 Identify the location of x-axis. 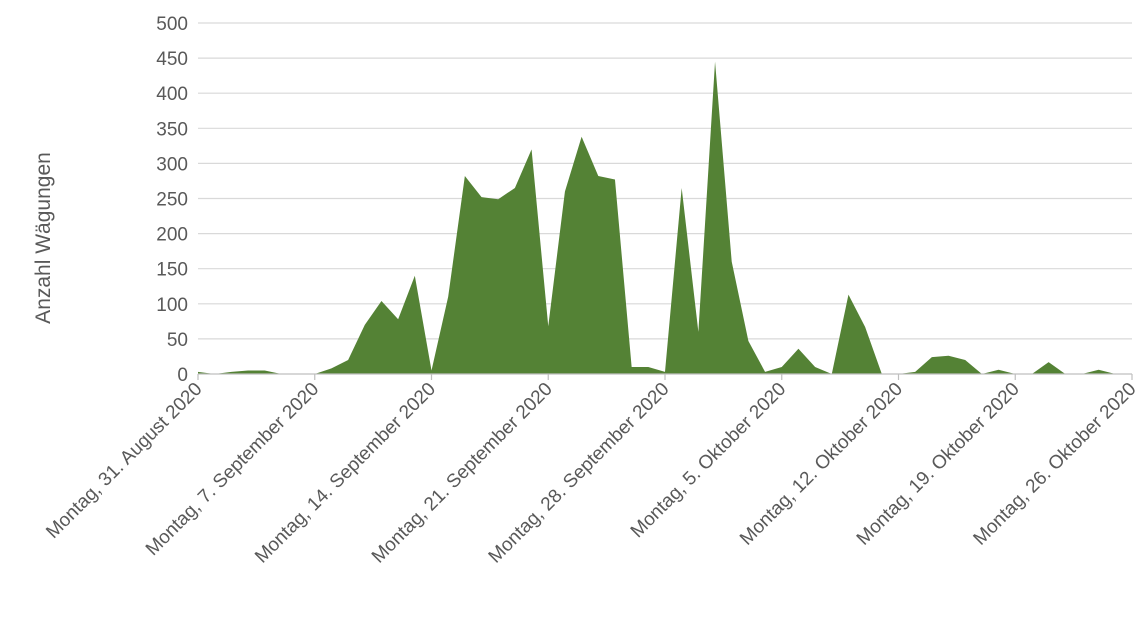
(665, 376).